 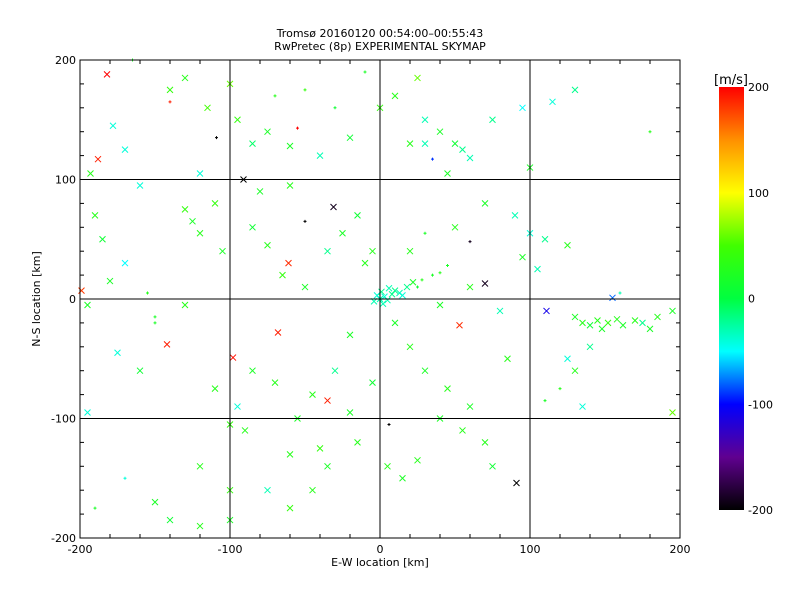 What do you see at coordinates (65, 60) in the screenshot?
I see `y-tick-label: 200` at bounding box center [65, 60].